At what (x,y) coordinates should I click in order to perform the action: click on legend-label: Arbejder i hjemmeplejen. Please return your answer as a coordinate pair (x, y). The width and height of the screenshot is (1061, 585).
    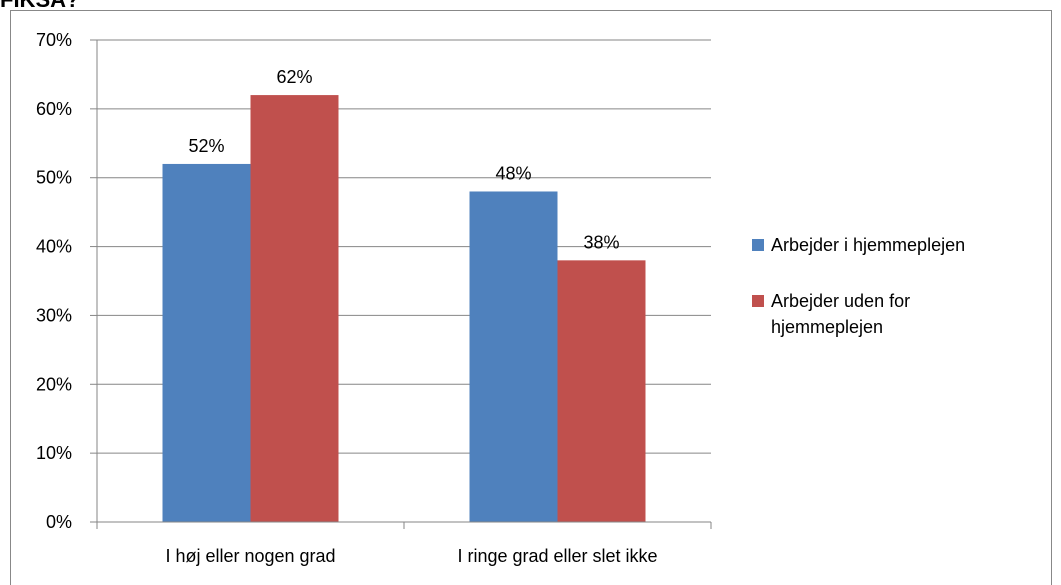
    Looking at the image, I should click on (868, 245).